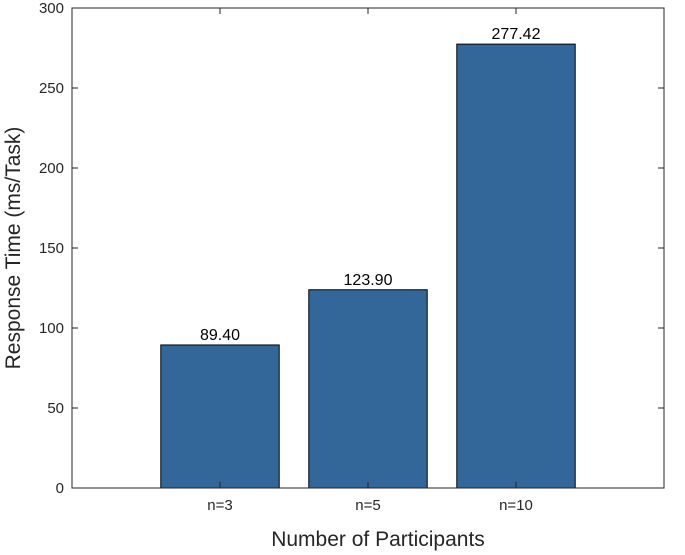 This screenshot has width=685, height=555. Describe the element at coordinates (516, 34) in the screenshot. I see `data-label: 277.42` at that location.